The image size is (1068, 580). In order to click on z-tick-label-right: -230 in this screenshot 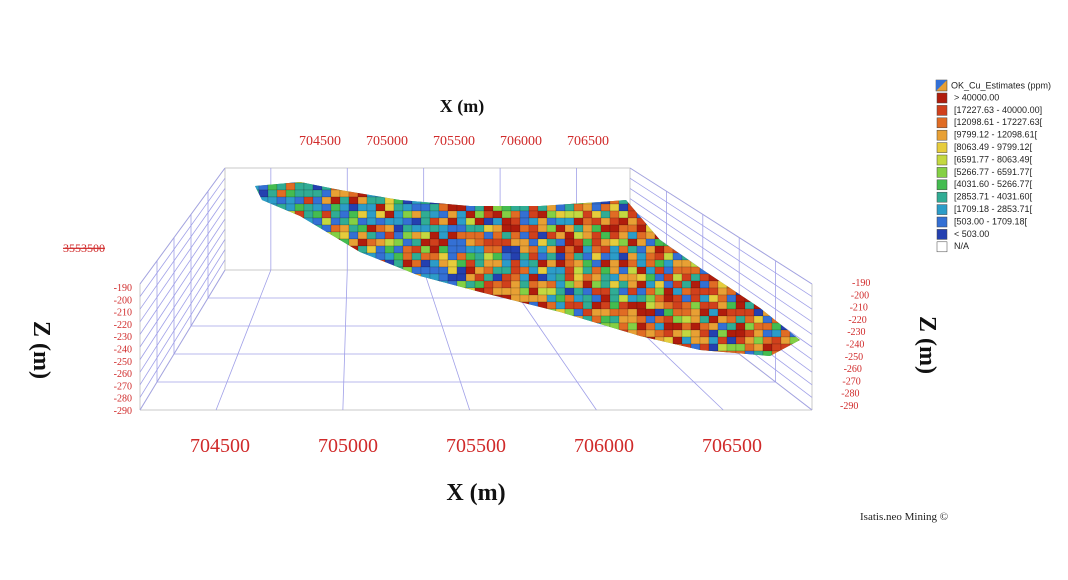, I will do `click(856, 332)`.